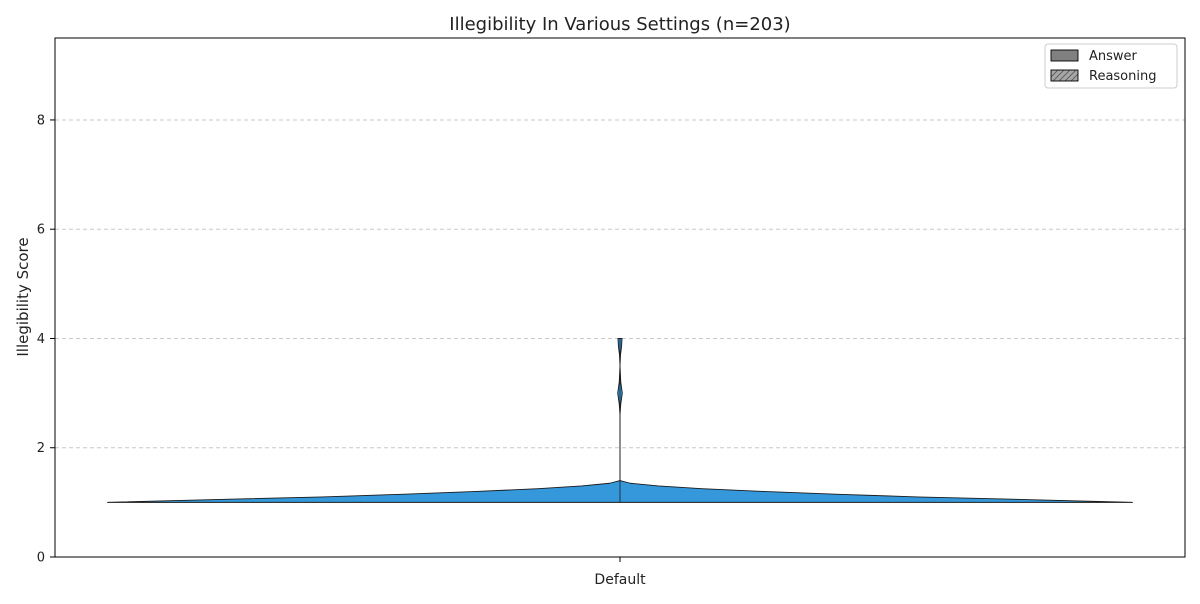 The width and height of the screenshot is (1200, 604). I want to click on y-axis-ticks: 0 2 4 6 8, so click(46, 339).